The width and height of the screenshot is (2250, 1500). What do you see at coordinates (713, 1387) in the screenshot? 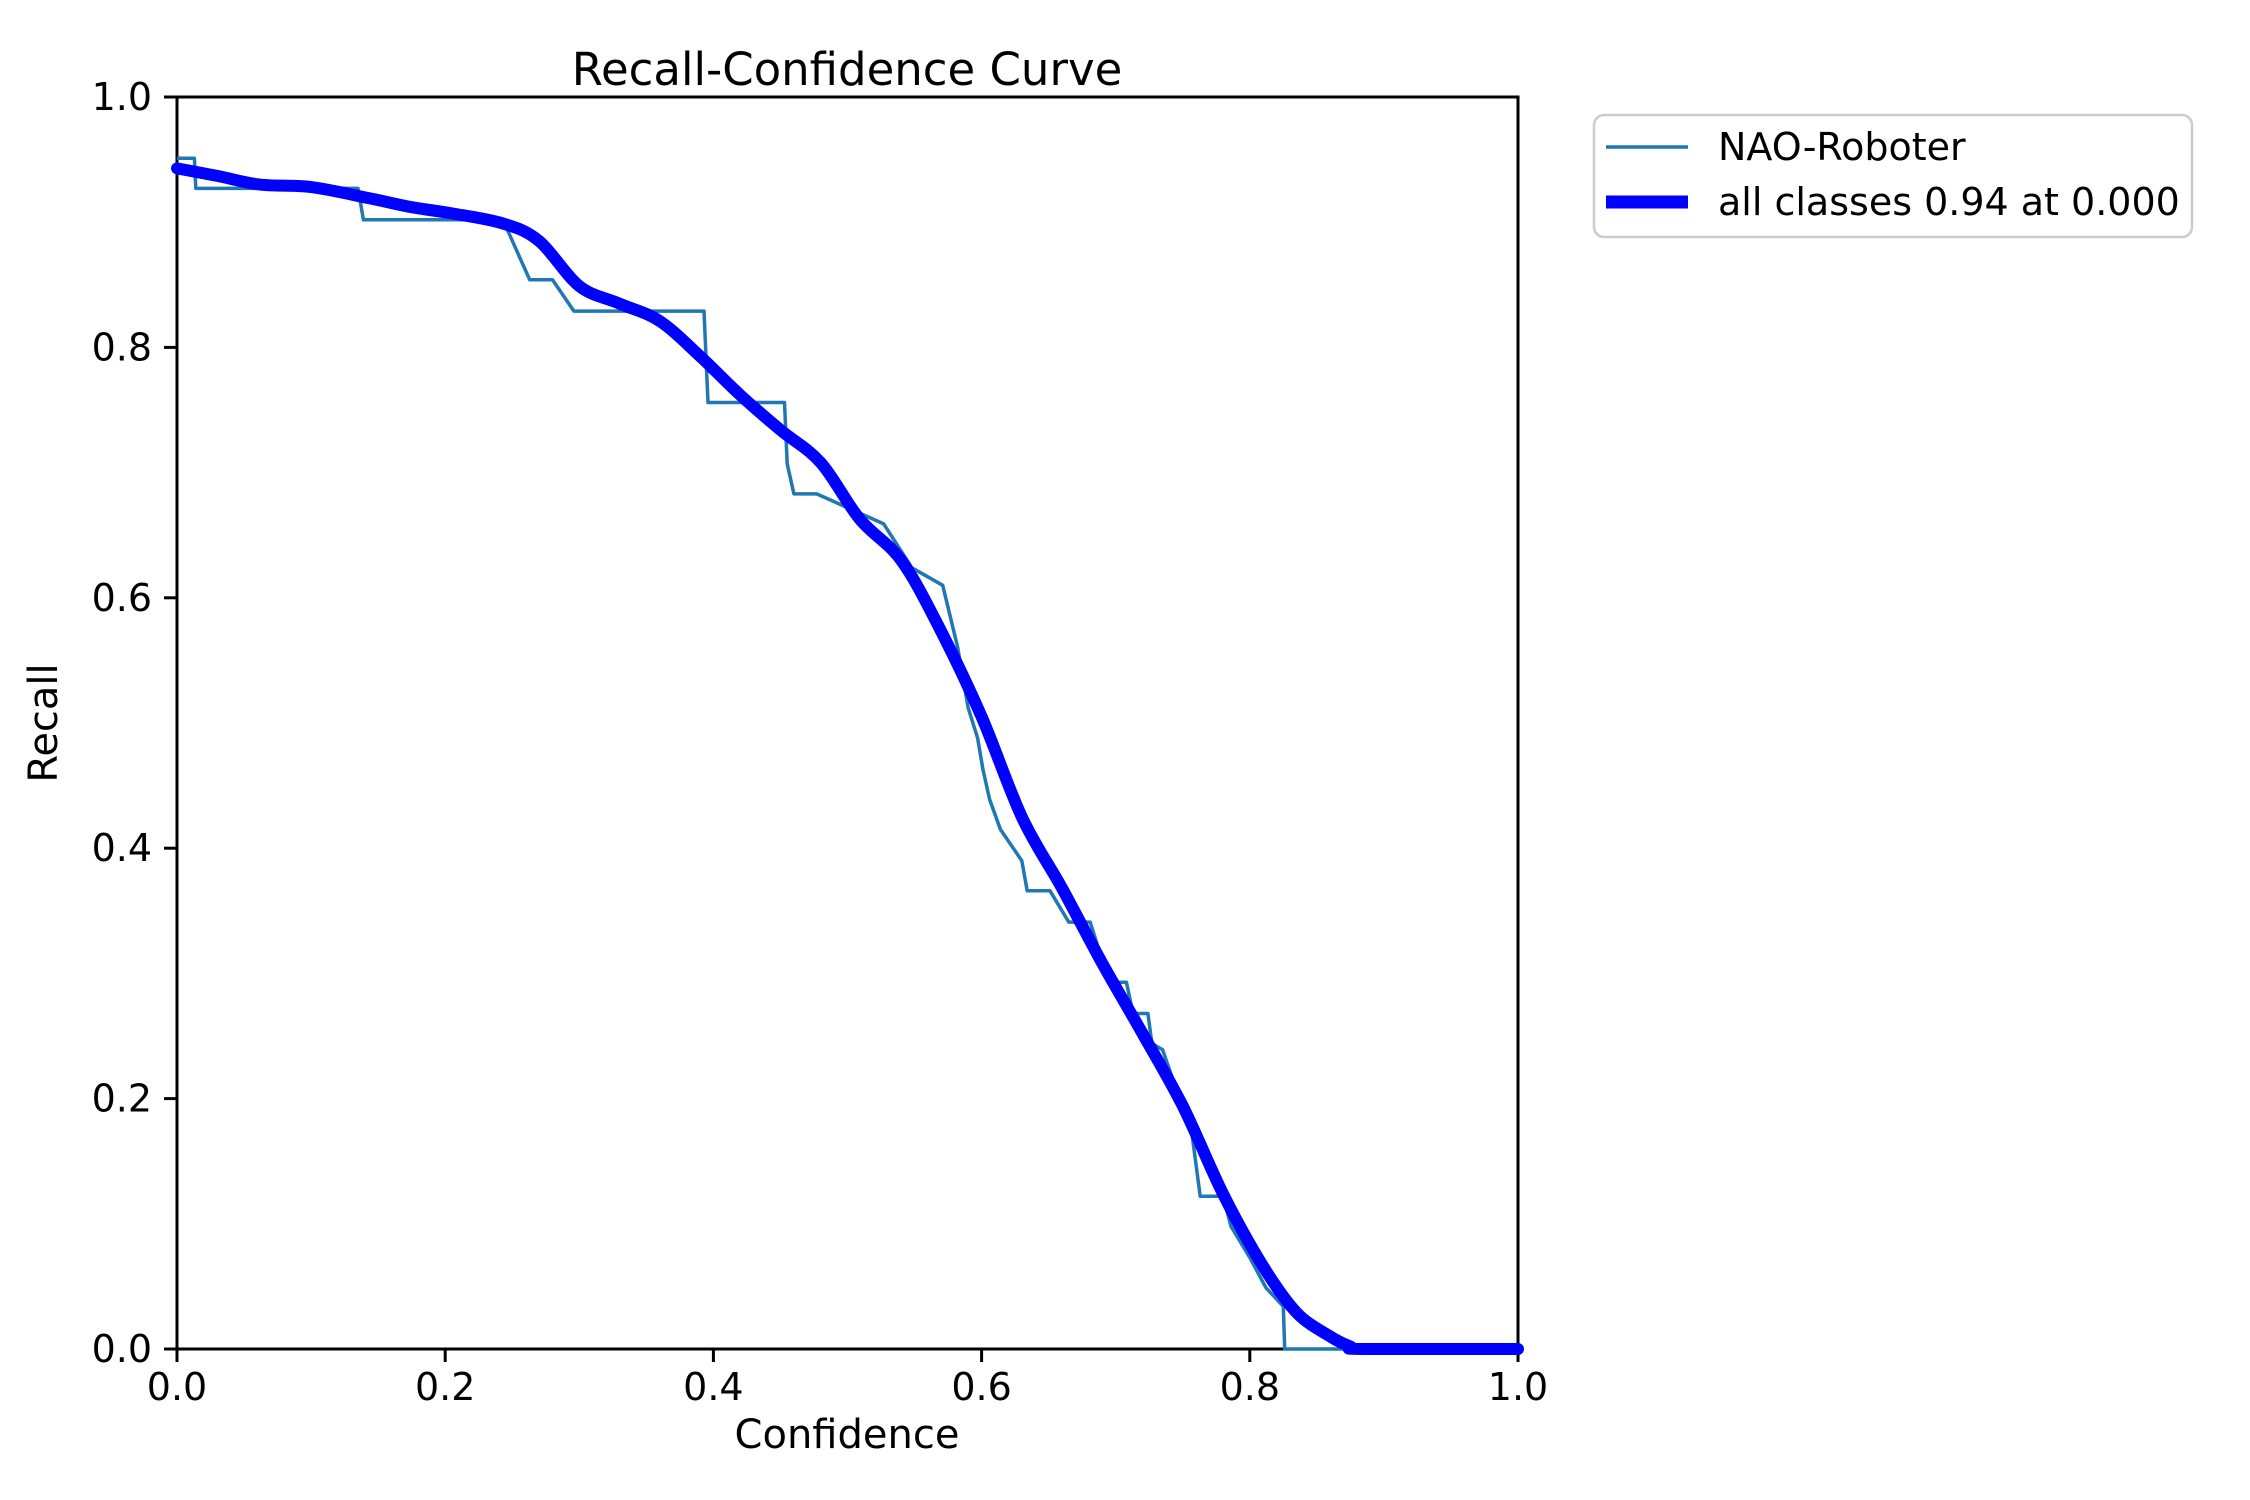
I see `x-tick-label: 0.4` at bounding box center [713, 1387].